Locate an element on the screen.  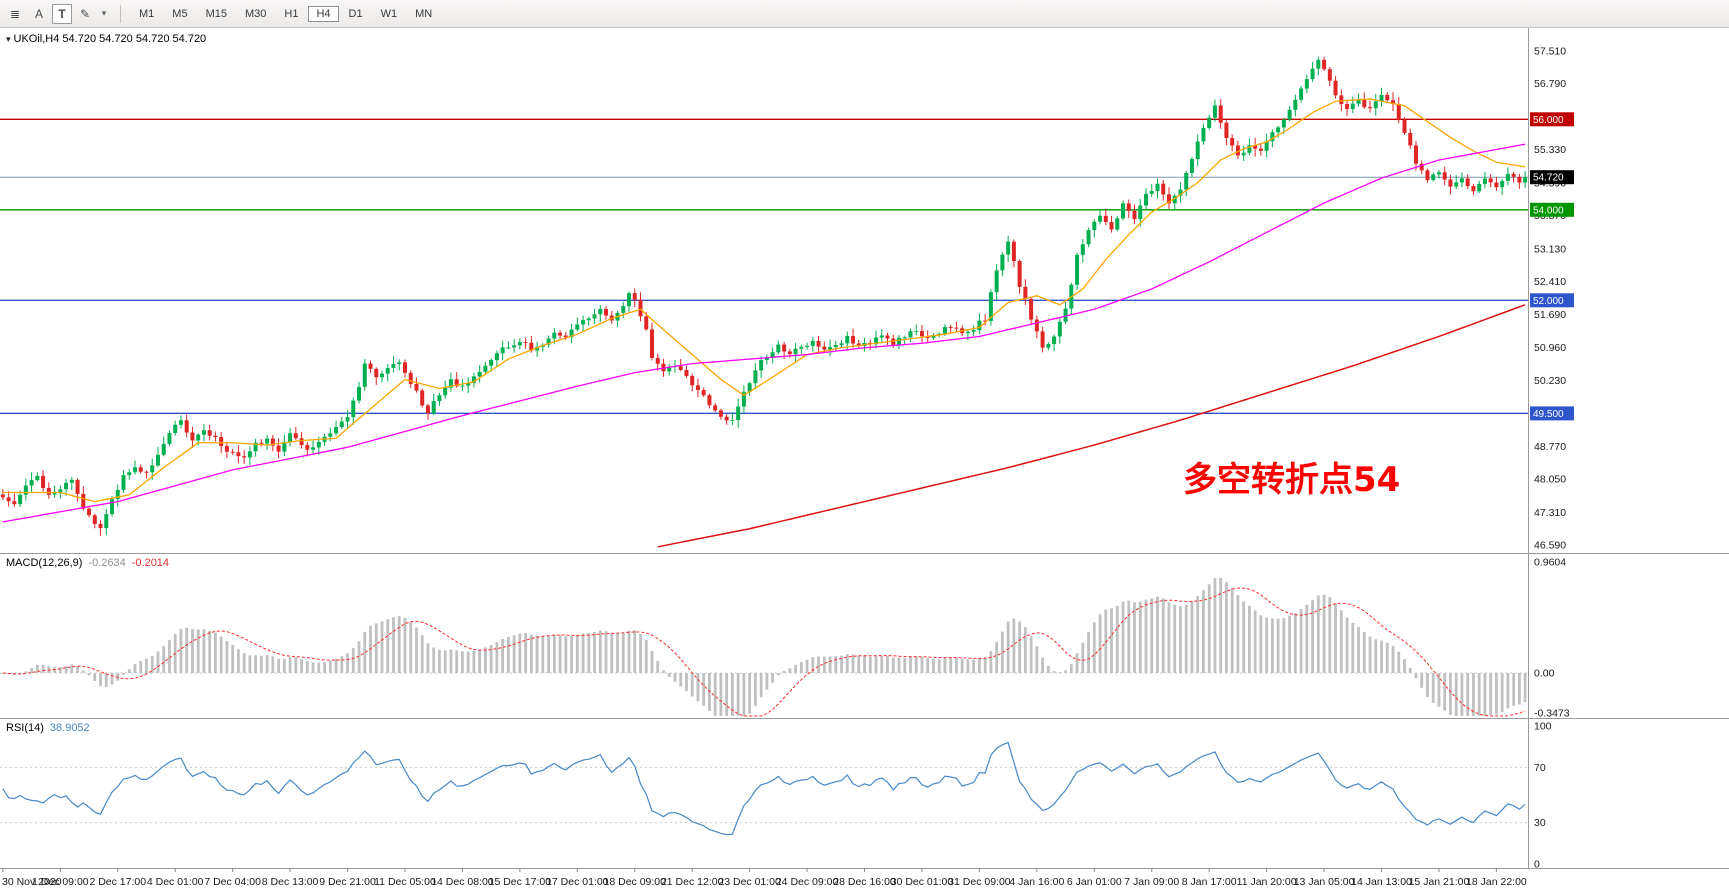
chart-title: ▾ UKOil,H4 54.720 54.720 54.720 54.720 is located at coordinates (106, 39).